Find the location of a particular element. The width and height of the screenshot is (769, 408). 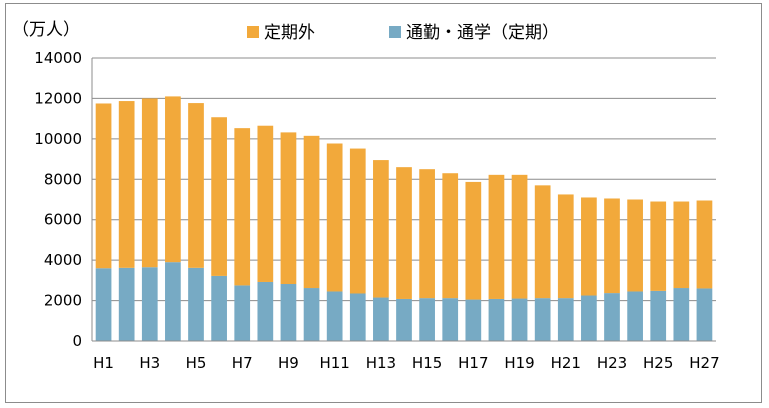

legend-label: 定期外 is located at coordinates (289, 33).